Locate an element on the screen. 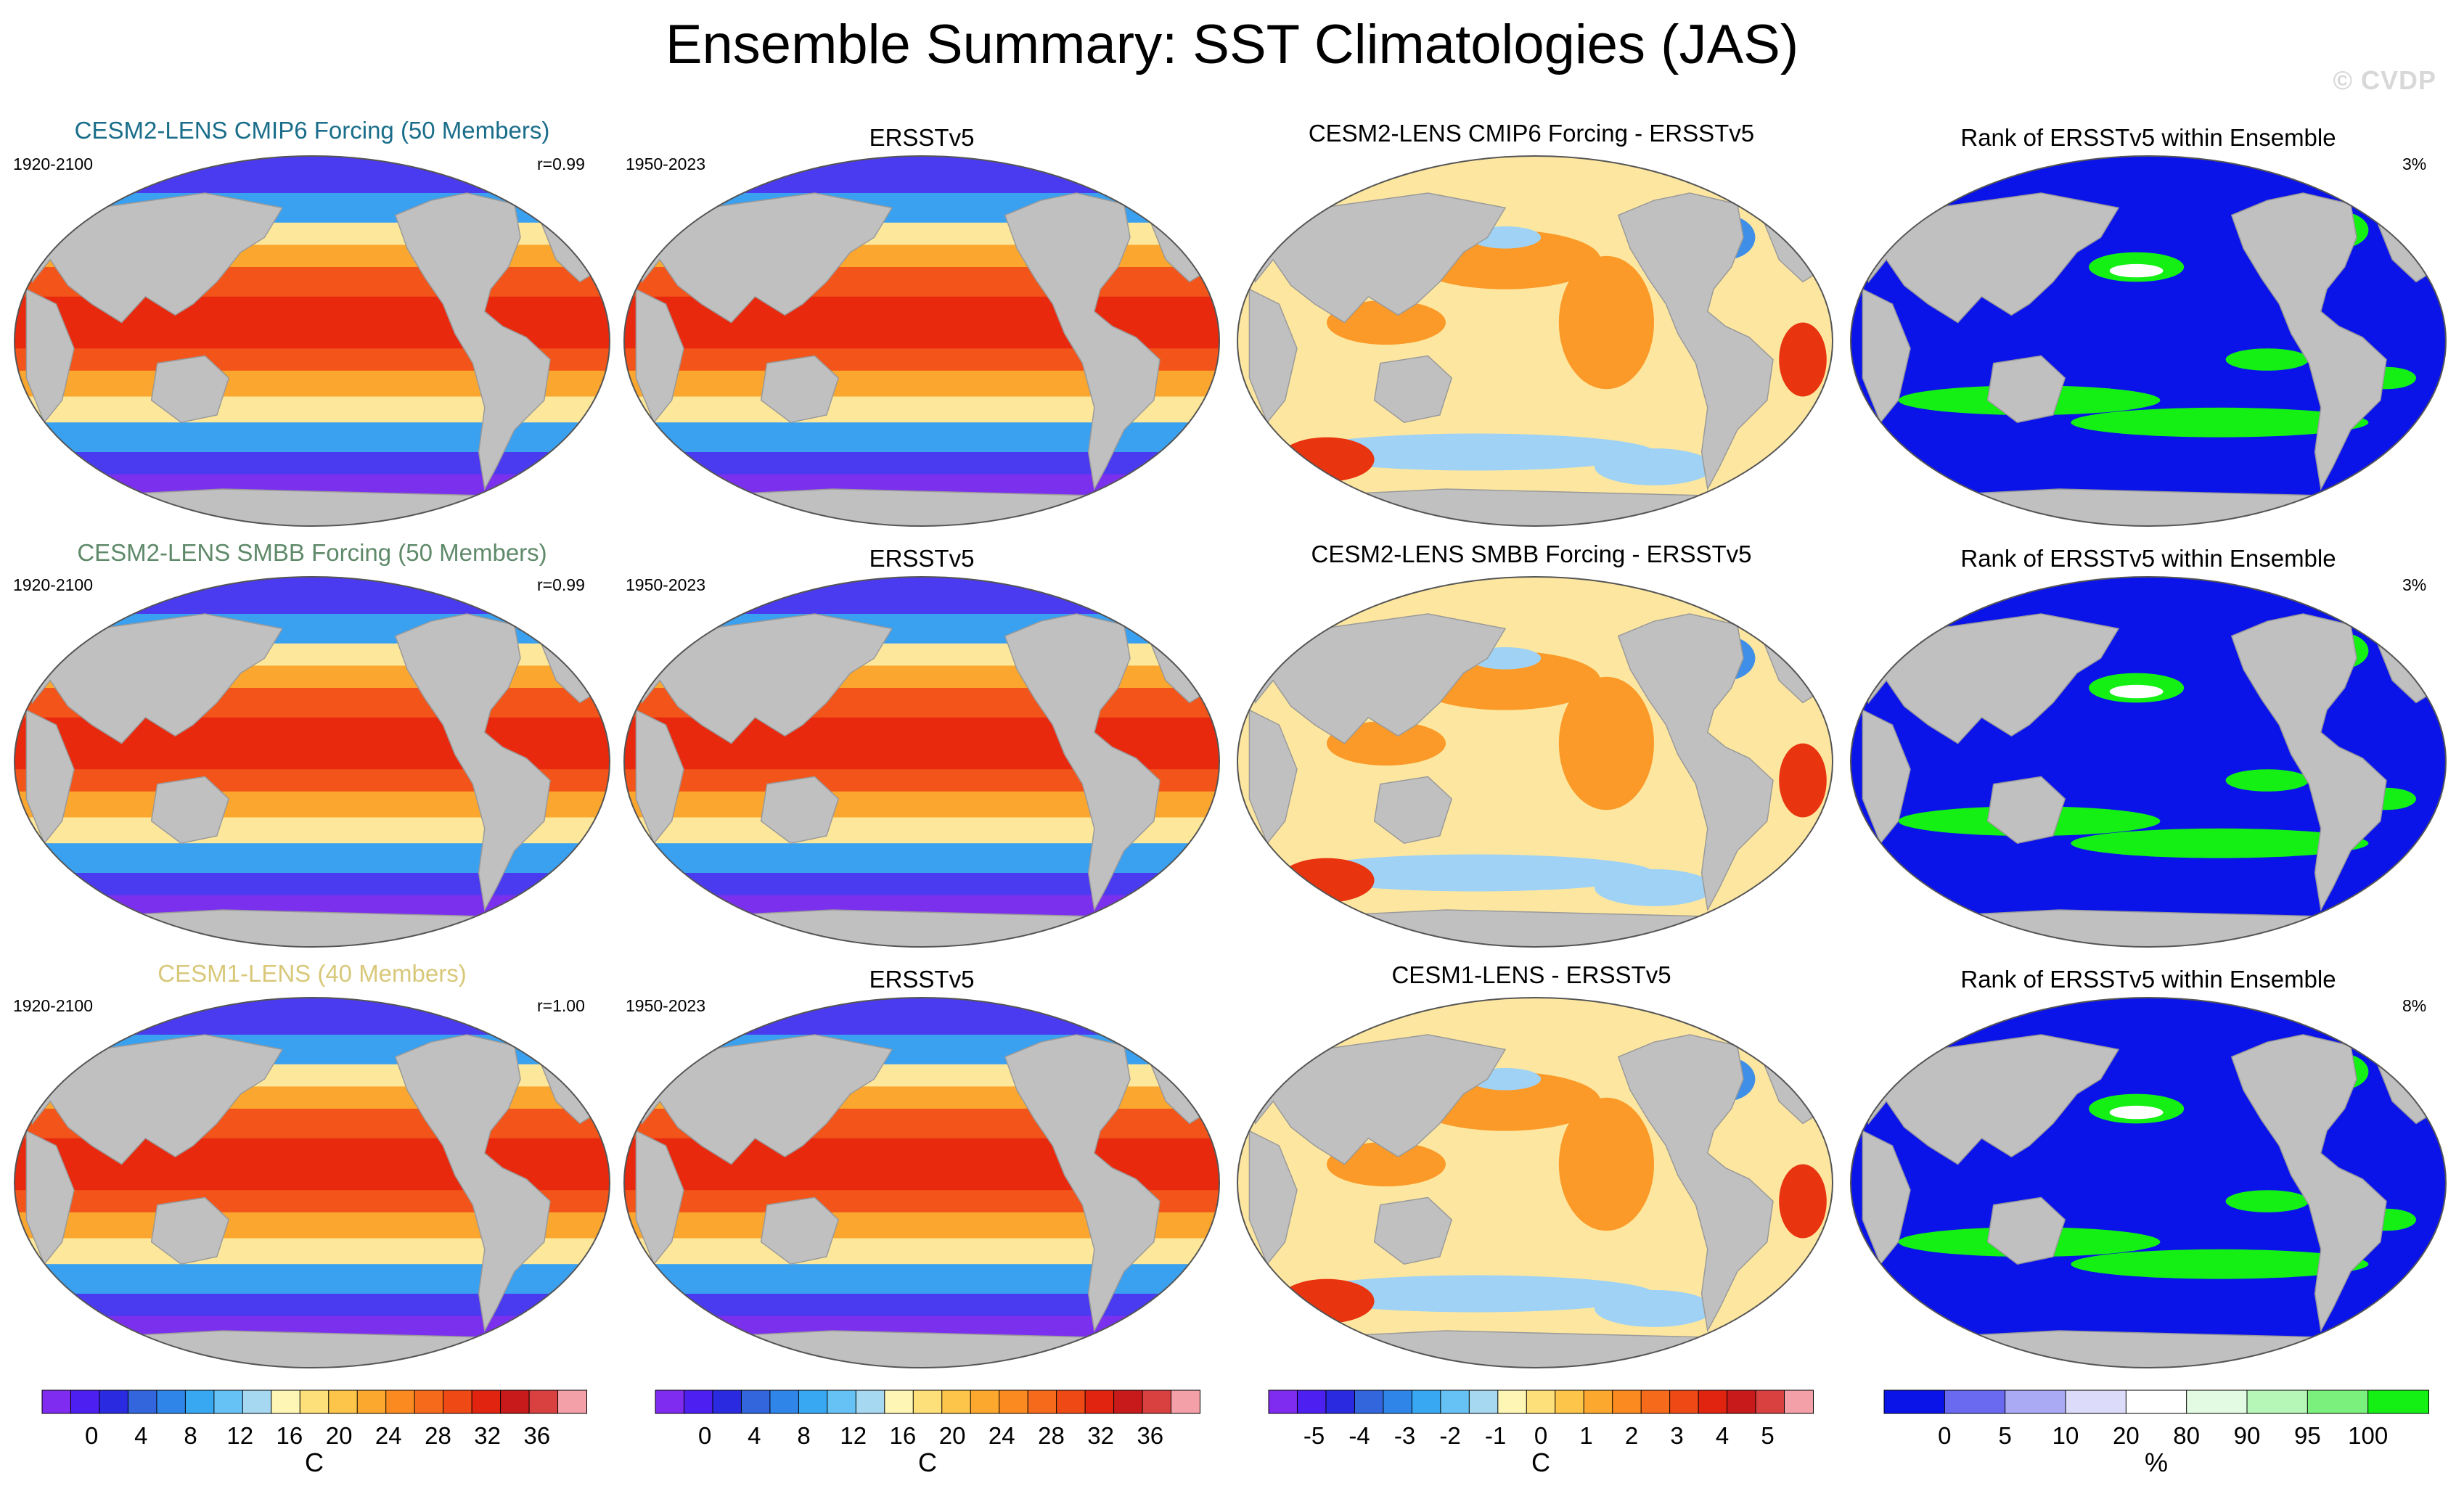  map-panel-r2-c4 is located at coordinates (2148, 762).